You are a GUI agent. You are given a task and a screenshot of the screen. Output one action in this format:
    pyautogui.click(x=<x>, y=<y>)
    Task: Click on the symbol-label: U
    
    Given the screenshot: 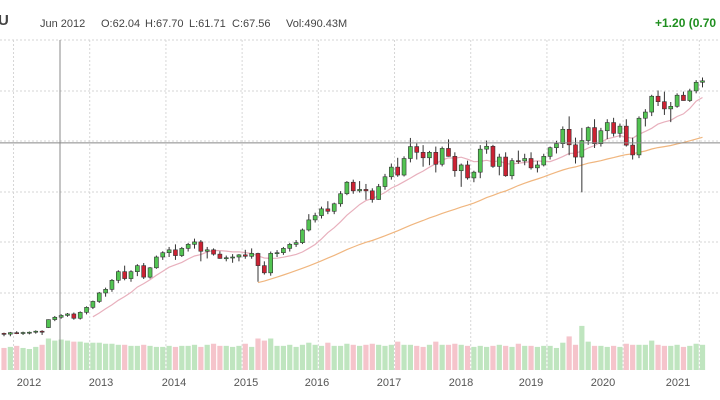 What is the action you would take?
    pyautogui.click(x=4, y=20)
    